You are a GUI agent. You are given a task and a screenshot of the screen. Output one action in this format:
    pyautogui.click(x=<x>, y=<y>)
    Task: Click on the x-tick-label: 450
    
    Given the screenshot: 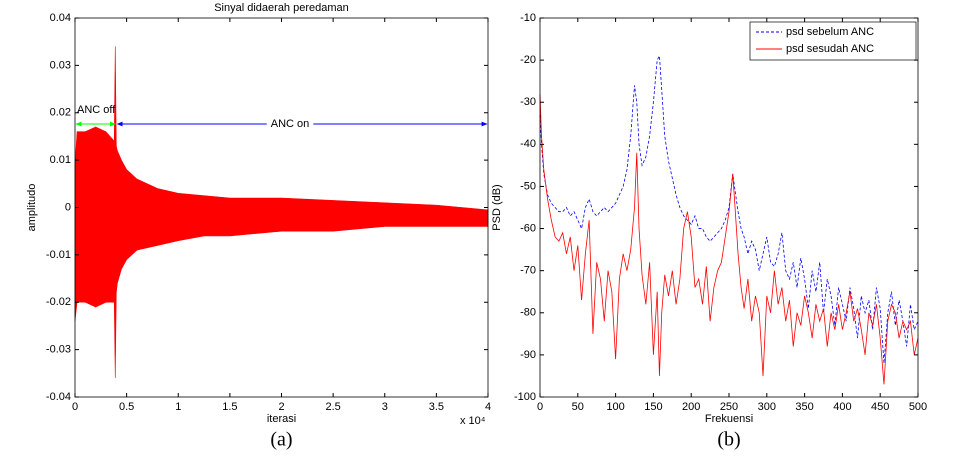 What is the action you would take?
    pyautogui.click(x=880, y=407)
    